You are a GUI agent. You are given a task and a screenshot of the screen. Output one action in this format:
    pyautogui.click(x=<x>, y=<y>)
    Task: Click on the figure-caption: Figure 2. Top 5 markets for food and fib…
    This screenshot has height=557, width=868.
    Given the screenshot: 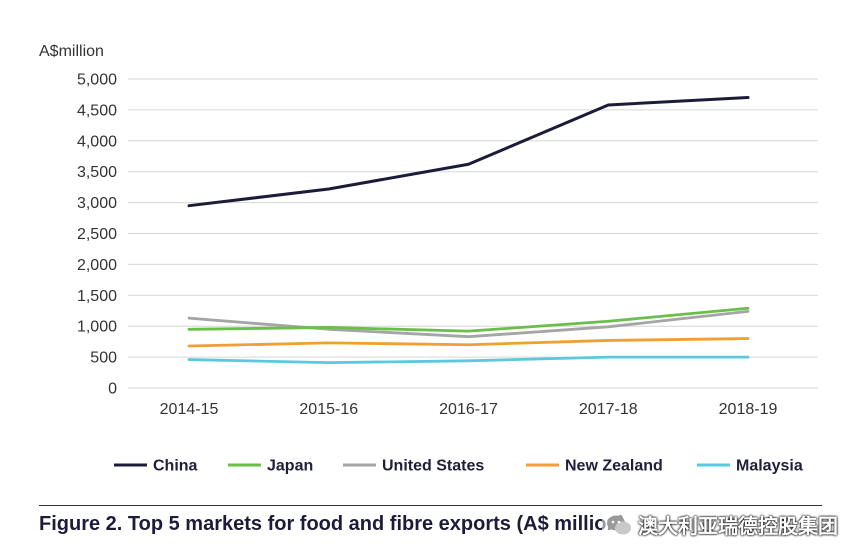 What is the action you would take?
    pyautogui.click(x=332, y=524)
    